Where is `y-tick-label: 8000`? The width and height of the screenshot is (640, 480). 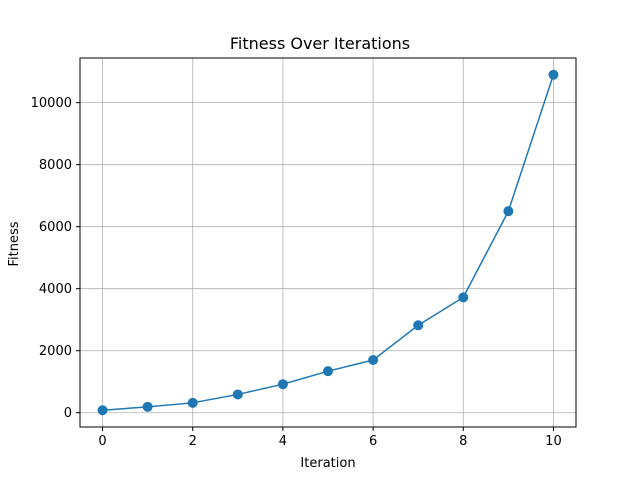
y-tick-label: 8000 is located at coordinates (55, 165).